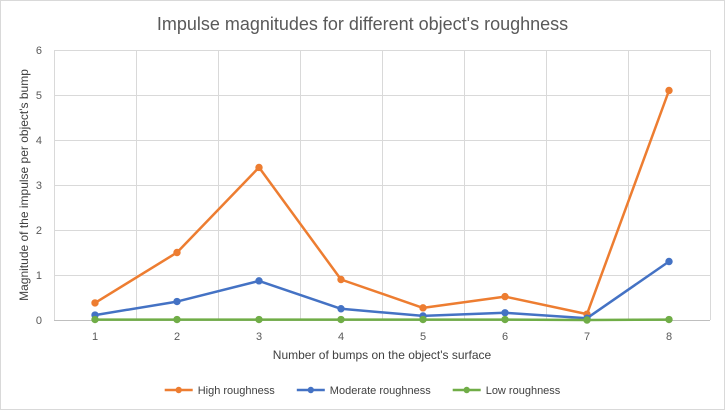 The image size is (725, 410). I want to click on y-tick-label: 5, so click(39, 96).